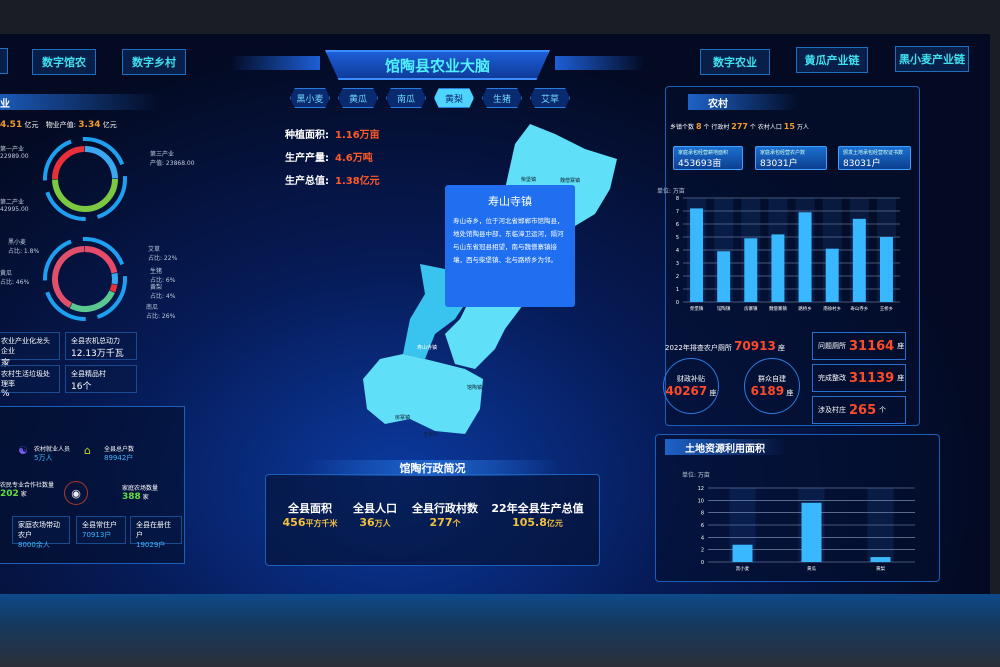 The image size is (1000, 667). What do you see at coordinates (859, 308) in the screenshot?
I see `x-tick-label: 寿山寺乡` at bounding box center [859, 308].